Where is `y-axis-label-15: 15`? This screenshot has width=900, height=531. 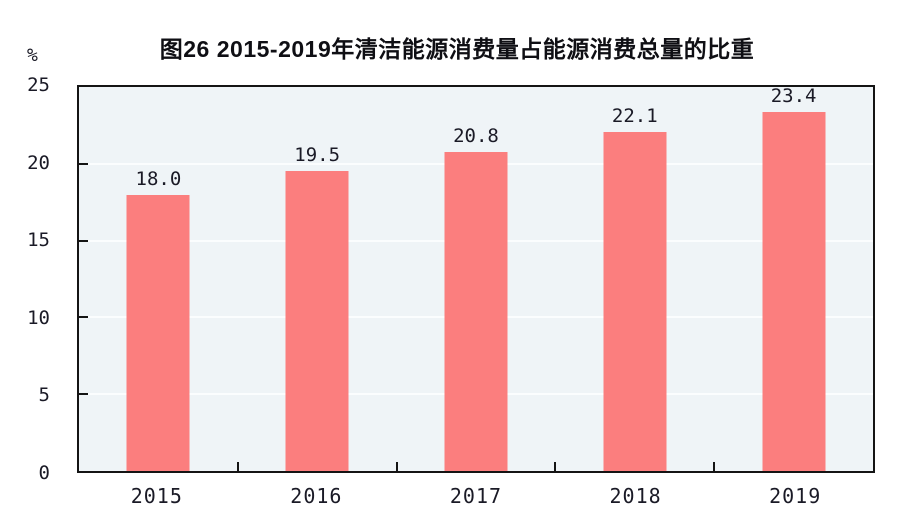
y-axis-label-15: 15 is located at coordinates (38, 240).